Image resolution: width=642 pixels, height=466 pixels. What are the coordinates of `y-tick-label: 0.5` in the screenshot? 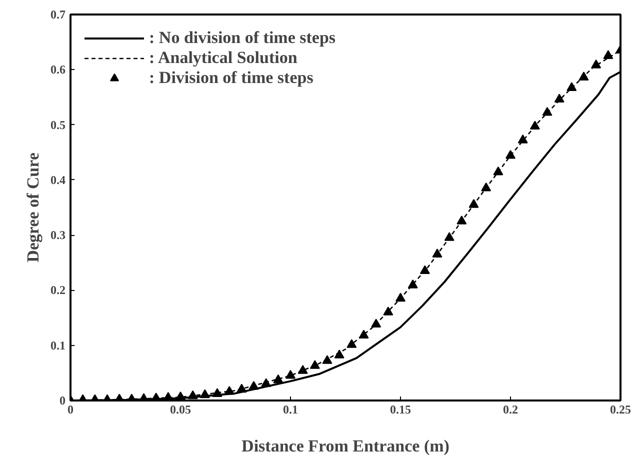 It's located at (58, 125).